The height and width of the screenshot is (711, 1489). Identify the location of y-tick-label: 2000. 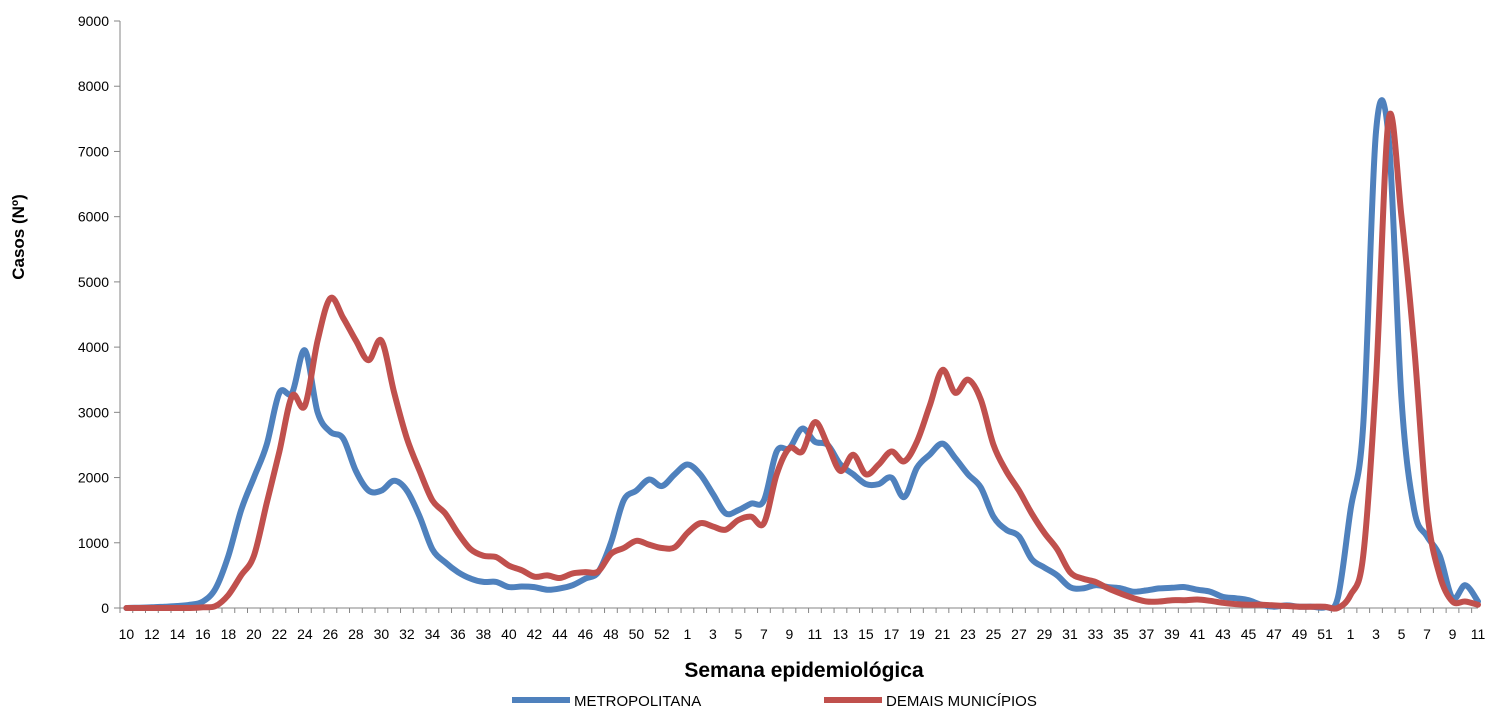
(93, 478).